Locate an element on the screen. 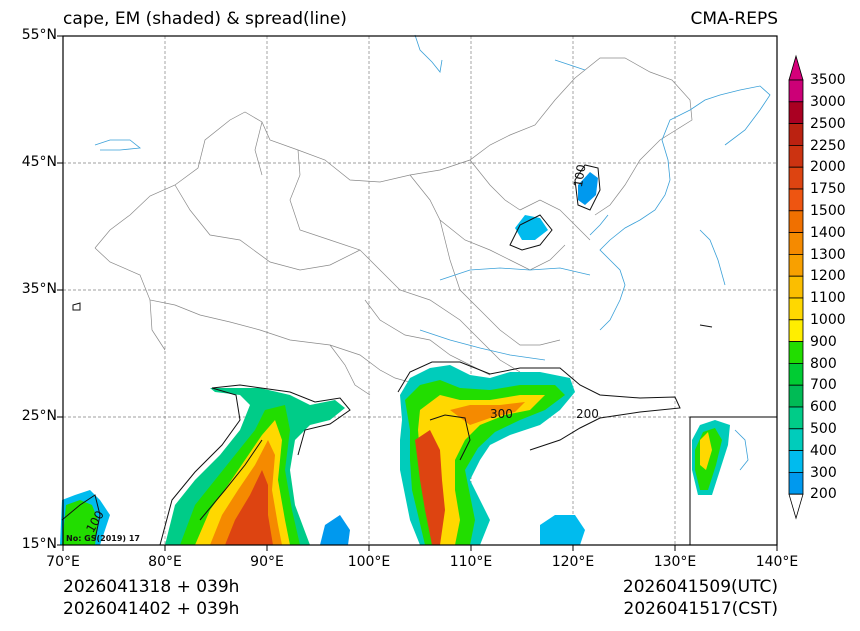 Image resolution: width=860 pixels, height=631 pixels. inset-map is located at coordinates (733, 481).